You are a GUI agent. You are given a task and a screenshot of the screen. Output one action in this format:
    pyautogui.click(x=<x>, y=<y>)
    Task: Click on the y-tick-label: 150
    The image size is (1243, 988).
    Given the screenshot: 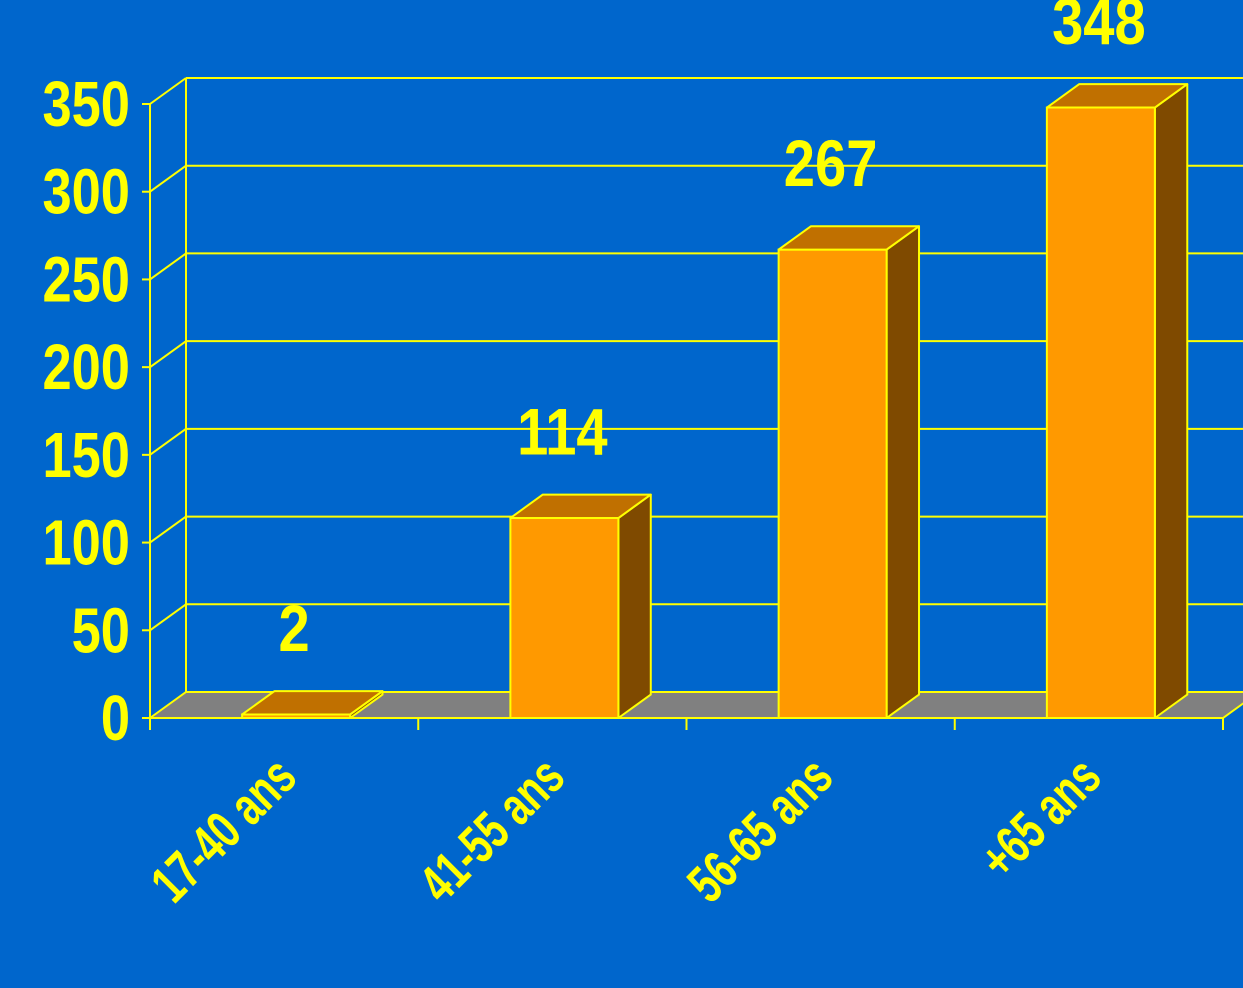 What is the action you would take?
    pyautogui.click(x=86, y=455)
    